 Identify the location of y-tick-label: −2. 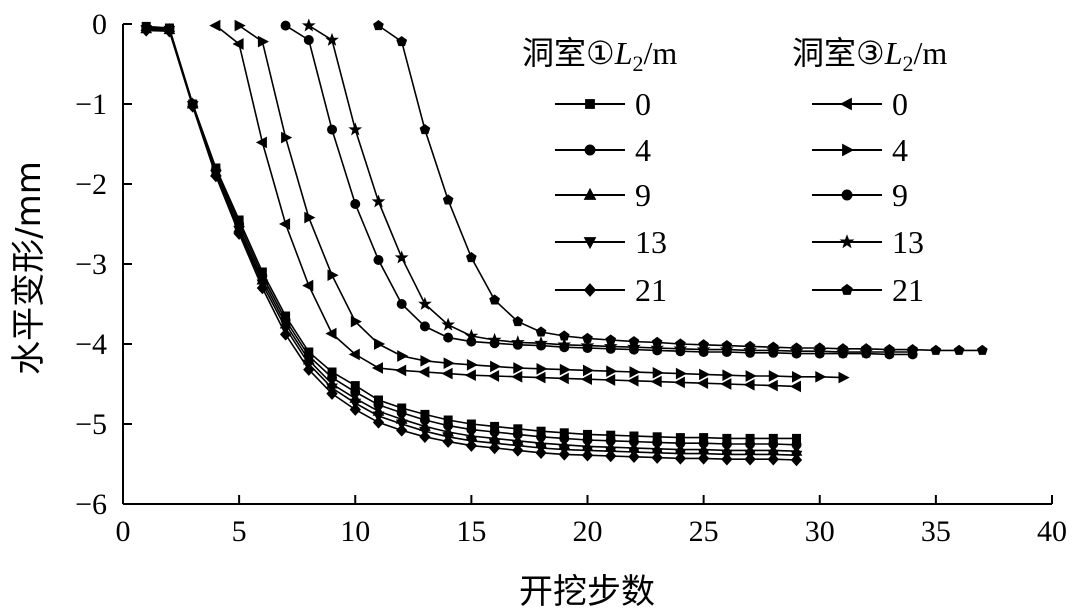
(91, 184).